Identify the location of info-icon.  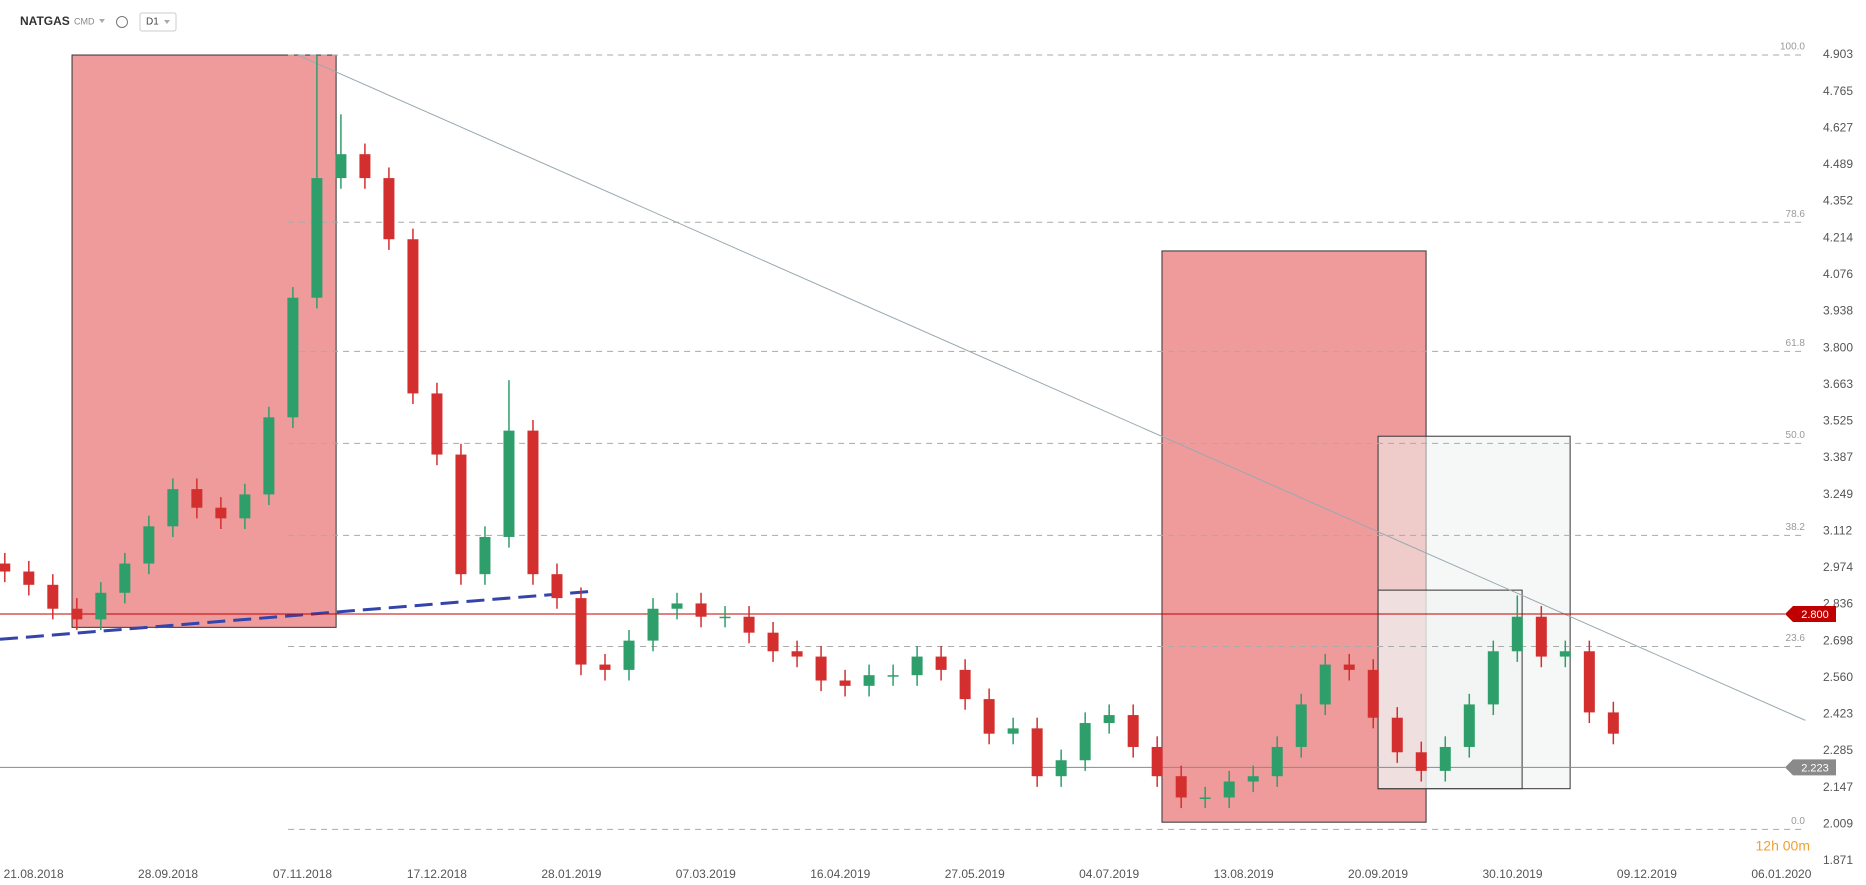
(122, 22).